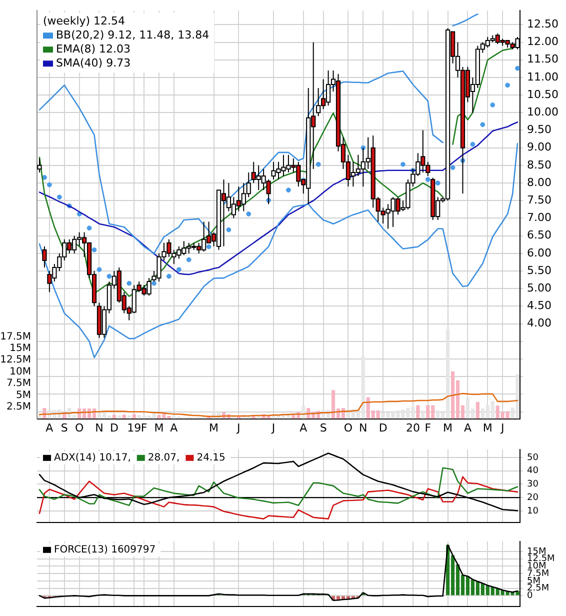  Describe the element at coordinates (539, 305) in the screenshot. I see `y-tick-label: 4.50` at that location.